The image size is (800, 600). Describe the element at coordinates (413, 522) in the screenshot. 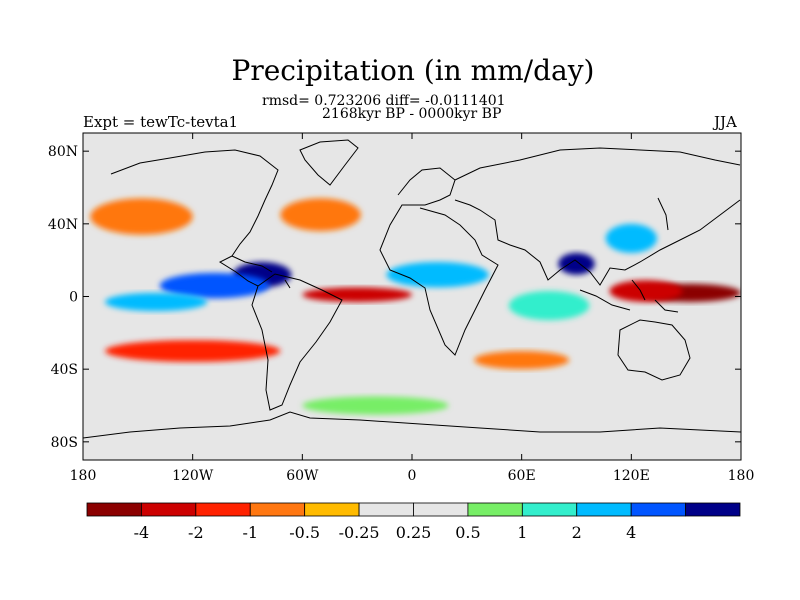

I see `colorbar: -4 -2 -1 -0.5 -0.25 0.25 0.5 1 2 4` at that location.